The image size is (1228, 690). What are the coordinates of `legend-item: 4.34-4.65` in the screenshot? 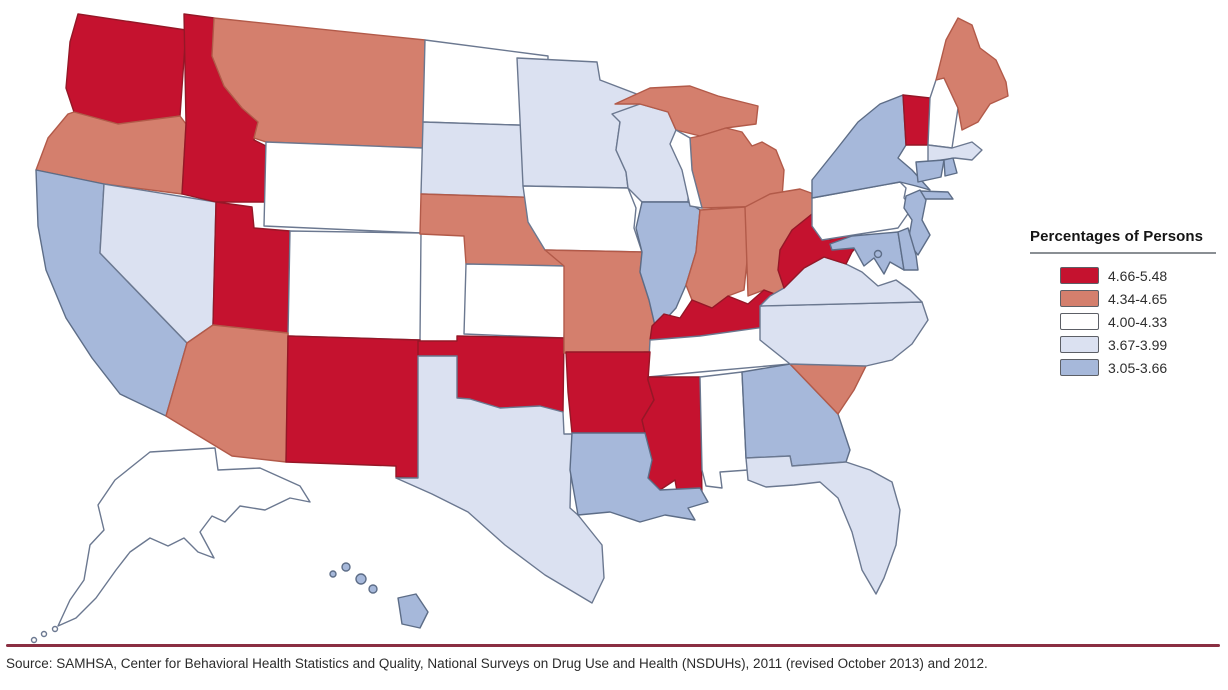 It's located at (1123, 298).